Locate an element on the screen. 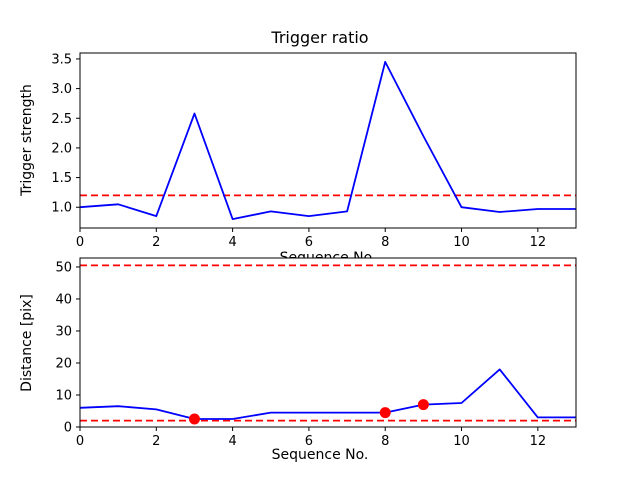 This screenshot has height=480, width=640. chart-title: Trigger ratio is located at coordinates (320, 37).